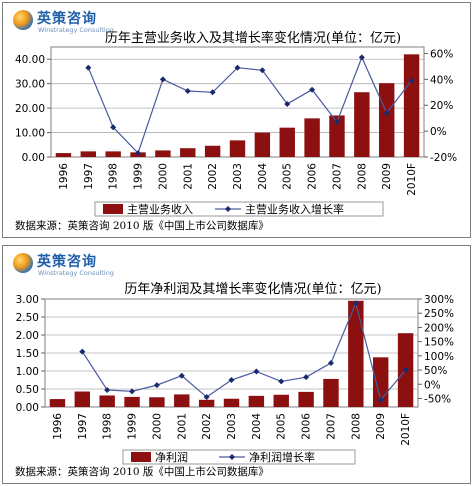 This screenshot has height=486, width=473. I want to click on legend-bar-label: 主营业务收入, so click(160, 209).